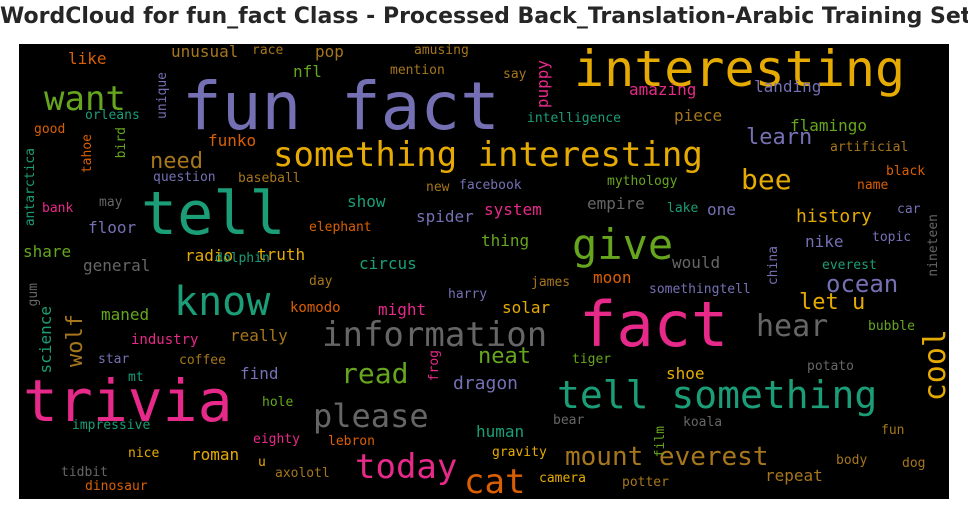 The image size is (968, 511). Describe the element at coordinates (47, 251) in the screenshot. I see `word-share: share` at that location.